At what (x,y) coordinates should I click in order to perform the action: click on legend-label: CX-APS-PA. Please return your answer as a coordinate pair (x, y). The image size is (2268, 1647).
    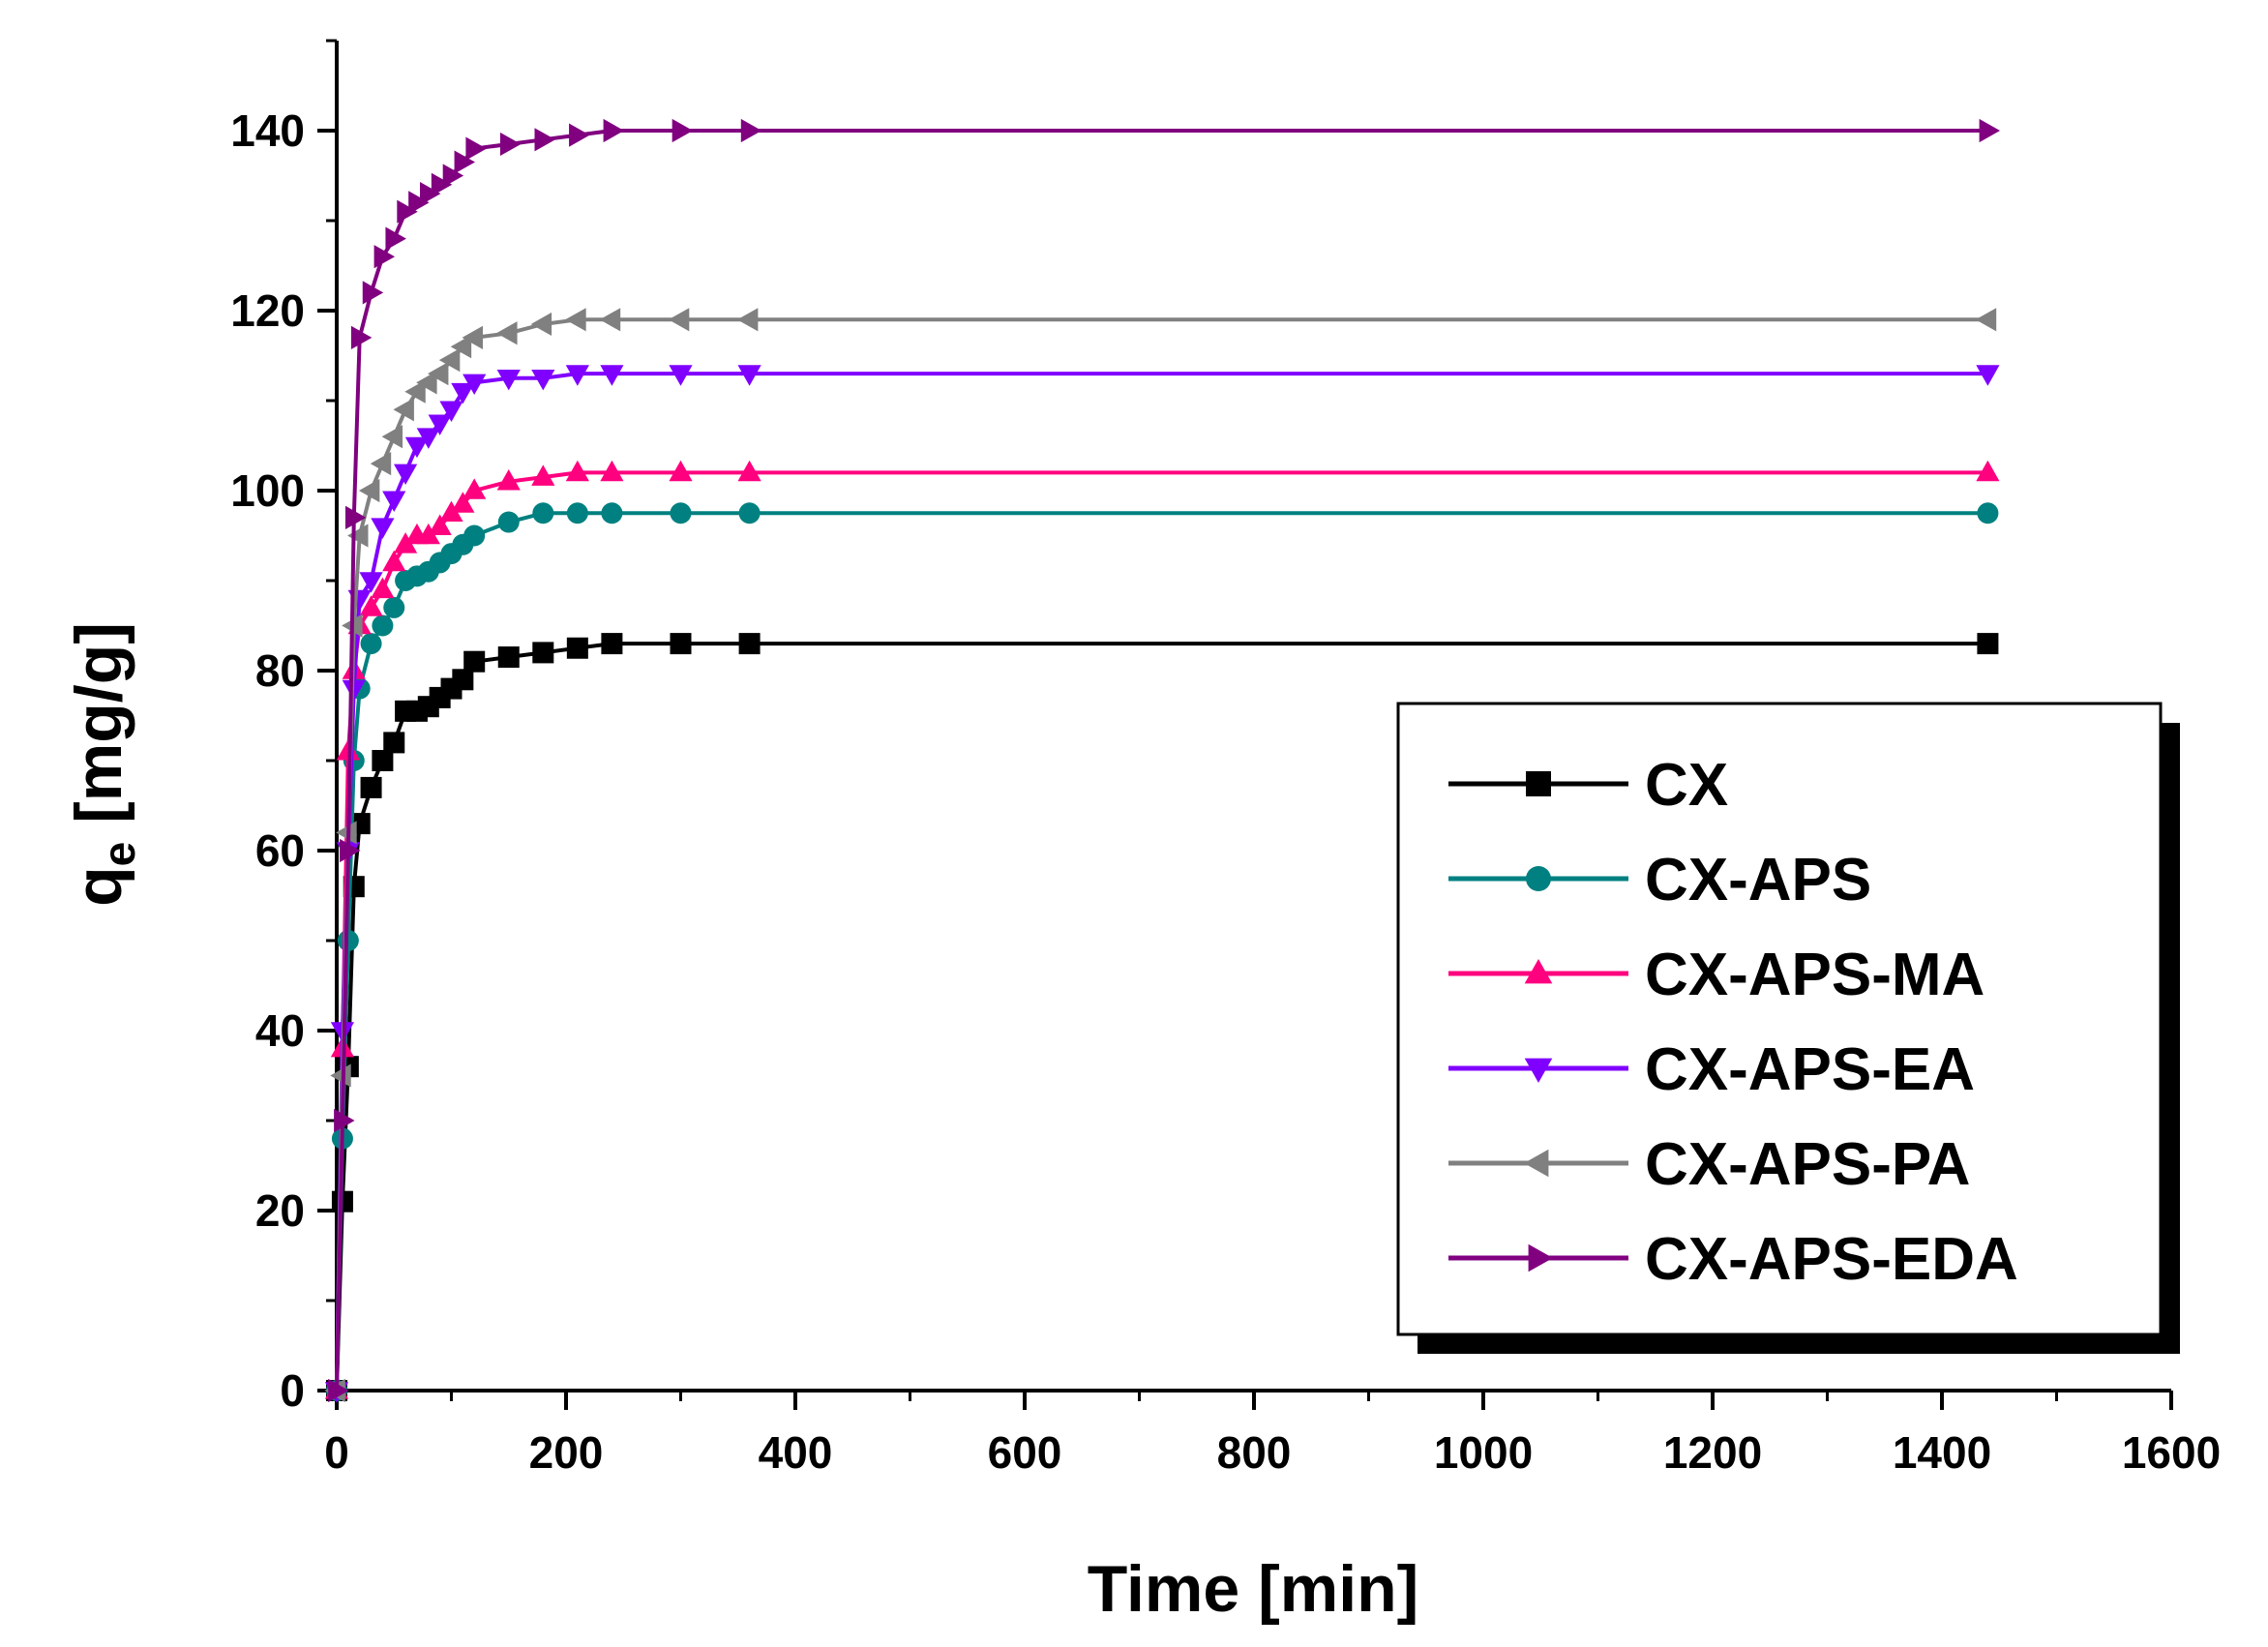
    Looking at the image, I should click on (1807, 1165).